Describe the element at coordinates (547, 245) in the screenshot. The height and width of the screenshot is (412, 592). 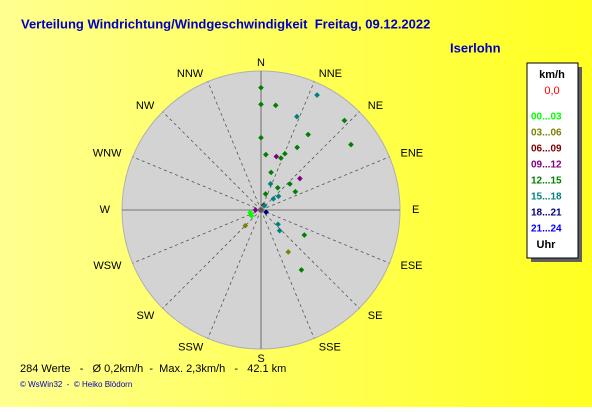
I see `legend-unit: Uhr` at that location.